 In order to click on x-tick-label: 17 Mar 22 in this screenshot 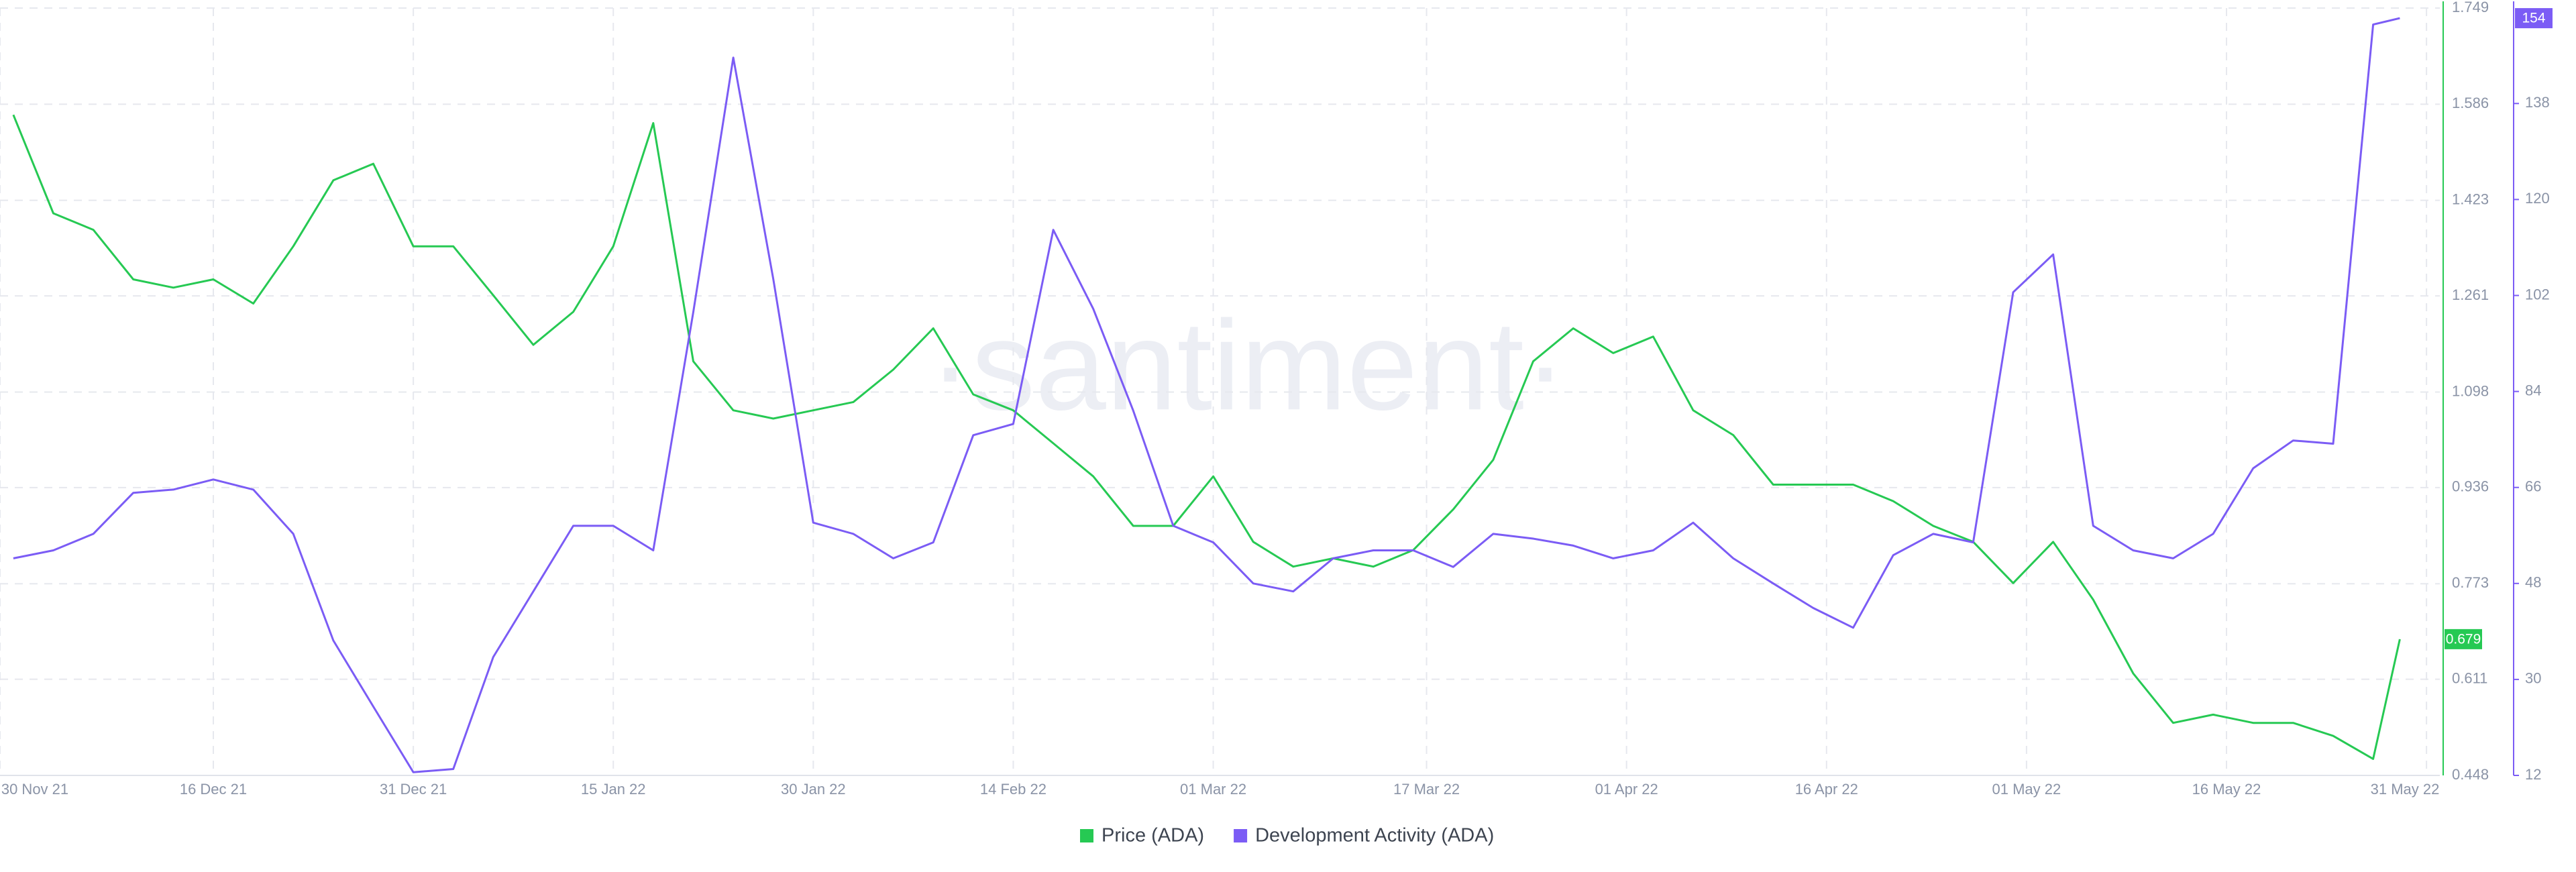, I will do `click(1426, 790)`.